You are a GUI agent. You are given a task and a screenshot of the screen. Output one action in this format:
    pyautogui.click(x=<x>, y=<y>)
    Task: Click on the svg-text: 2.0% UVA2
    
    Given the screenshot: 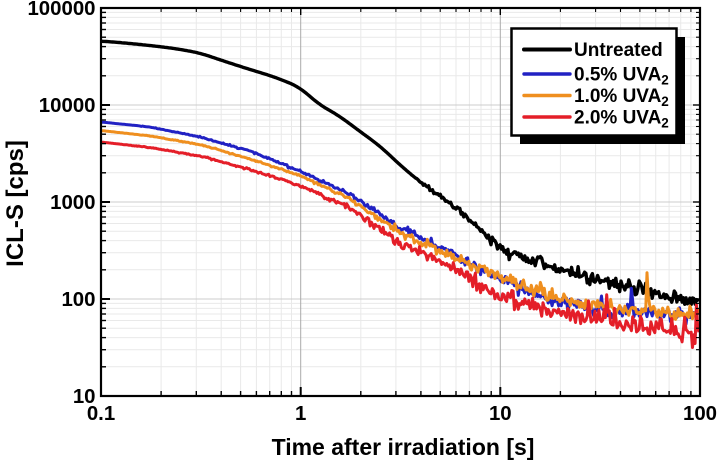 What is the action you would take?
    pyautogui.click(x=621, y=119)
    